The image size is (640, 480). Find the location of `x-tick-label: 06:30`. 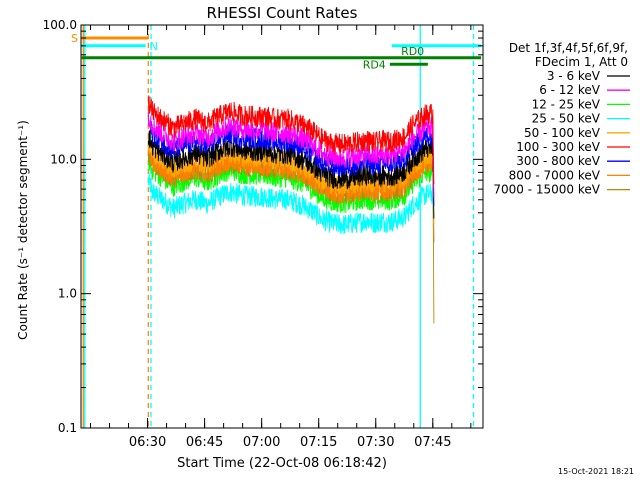

x-tick-label: 06:30 is located at coordinates (147, 442).